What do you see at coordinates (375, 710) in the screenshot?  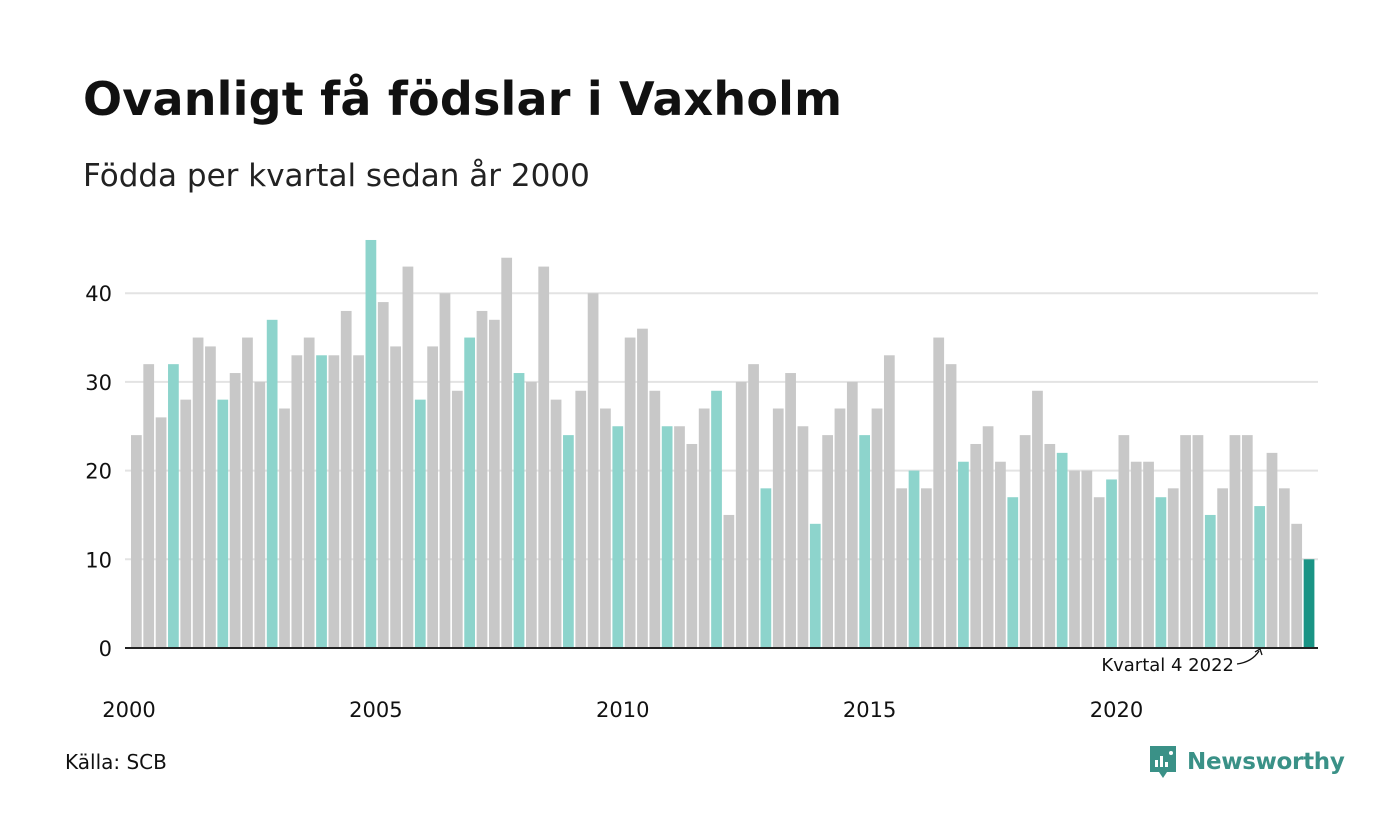 I see `x-tick-label: 2005` at bounding box center [375, 710].